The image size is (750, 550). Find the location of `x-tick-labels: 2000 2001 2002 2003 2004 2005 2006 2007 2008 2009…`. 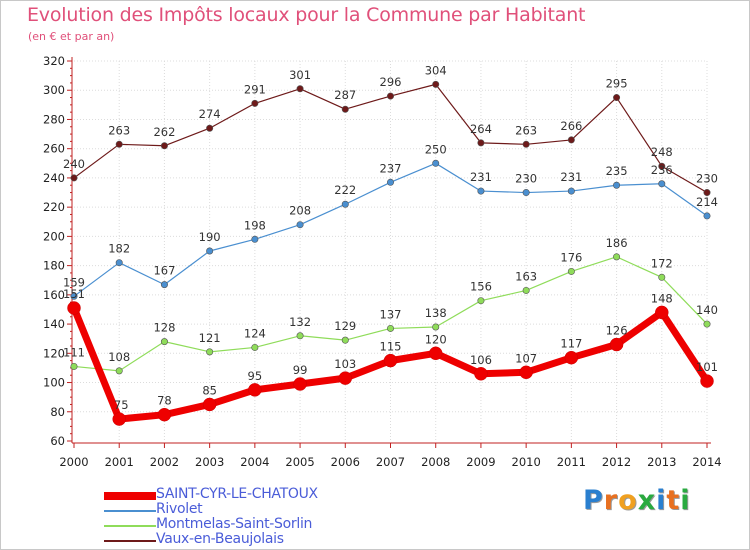

x-tick-labels: 2000 2001 2002 2003 2004 2005 2006 2007 2008 2009… is located at coordinates (390, 462).